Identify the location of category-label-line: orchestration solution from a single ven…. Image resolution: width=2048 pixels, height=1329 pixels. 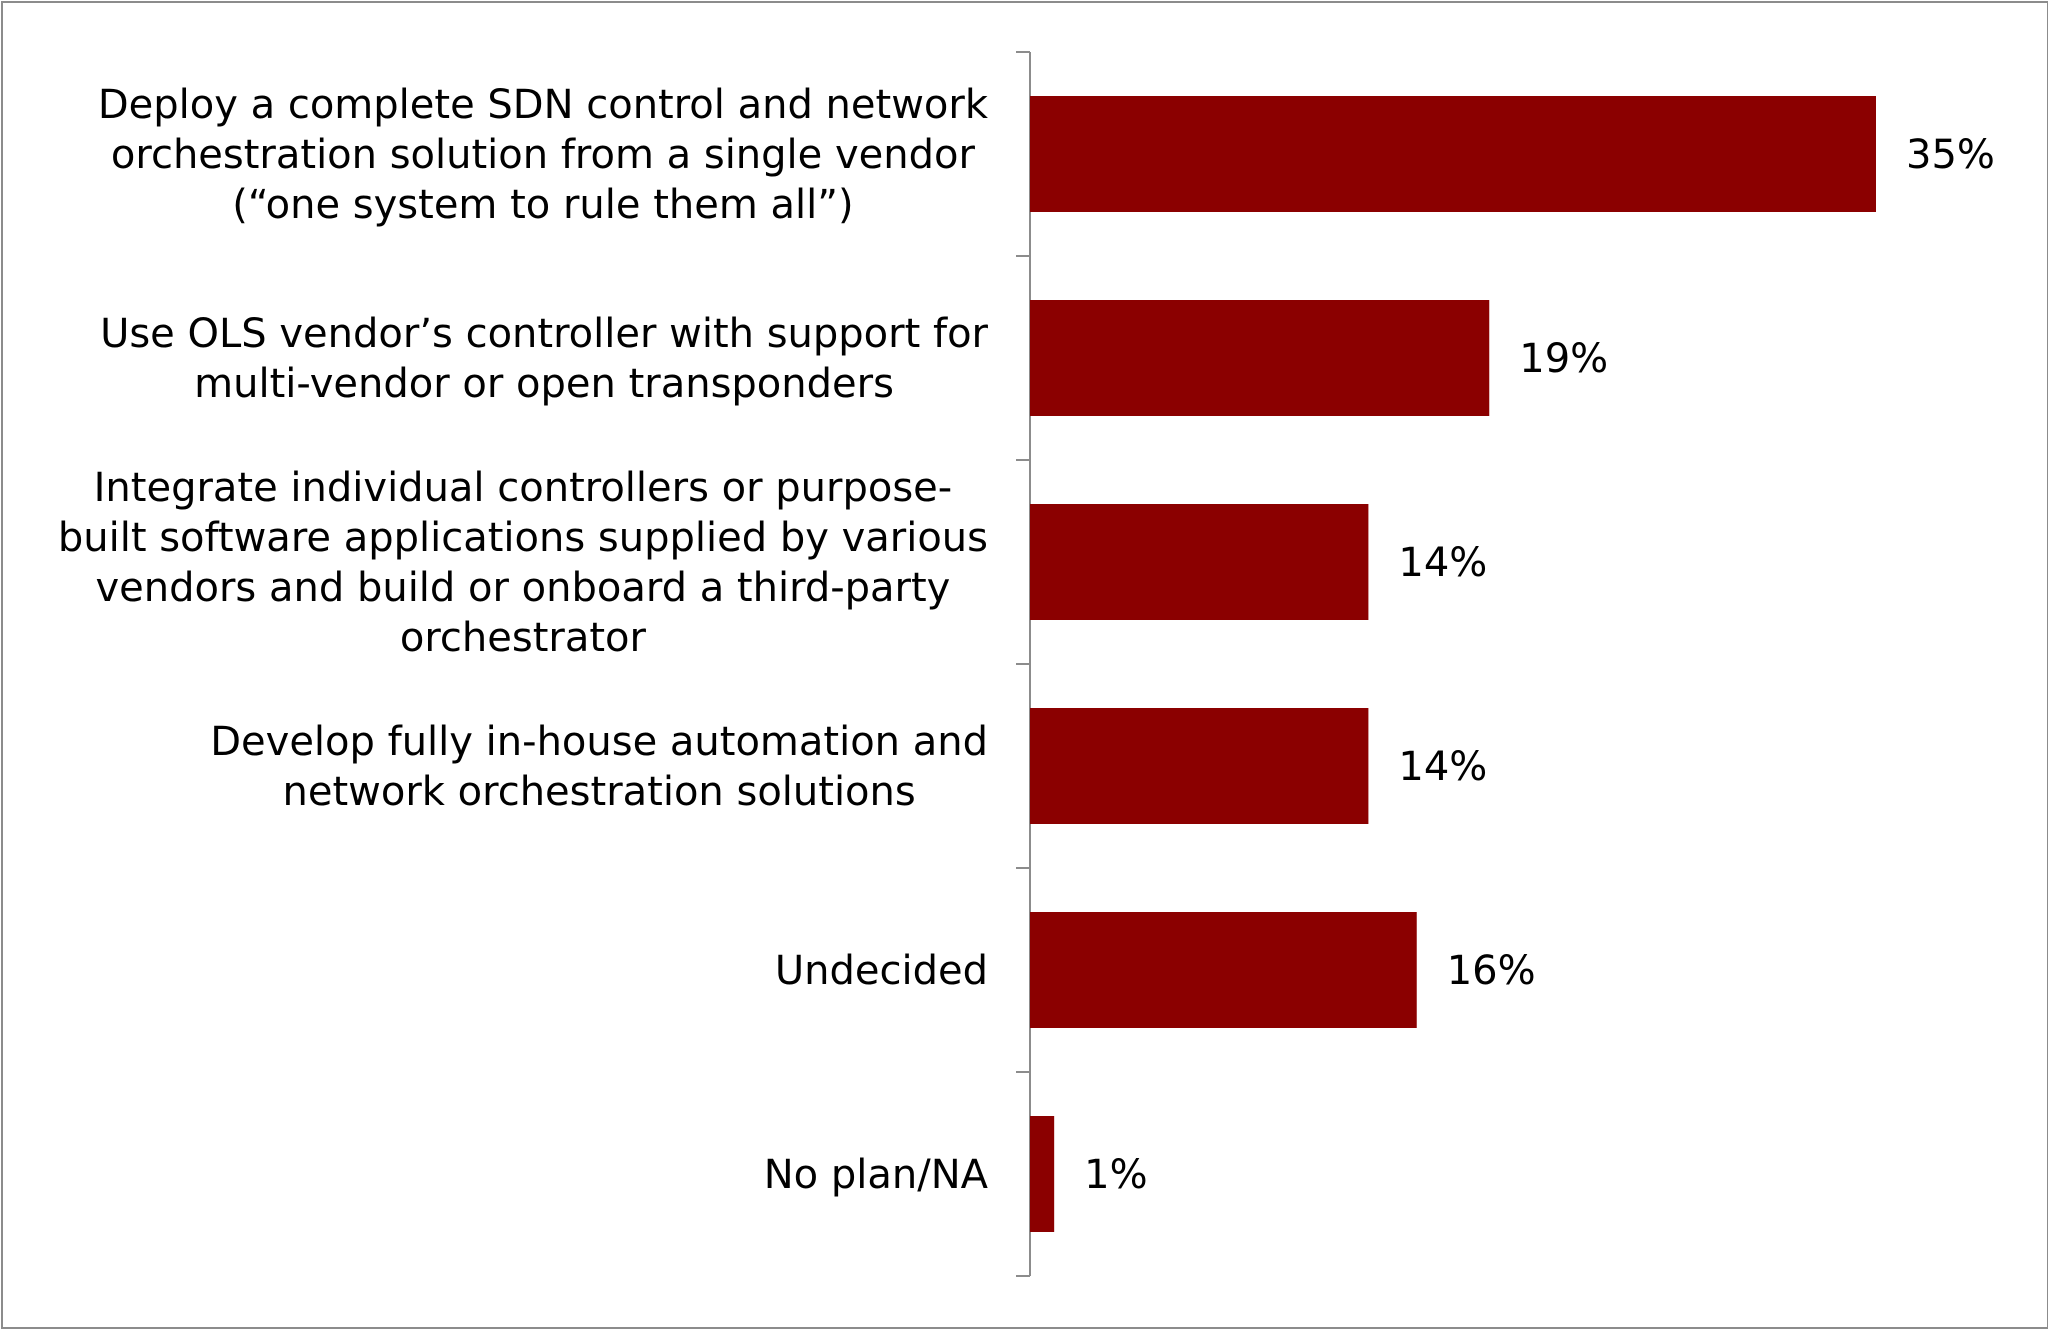
(543, 155).